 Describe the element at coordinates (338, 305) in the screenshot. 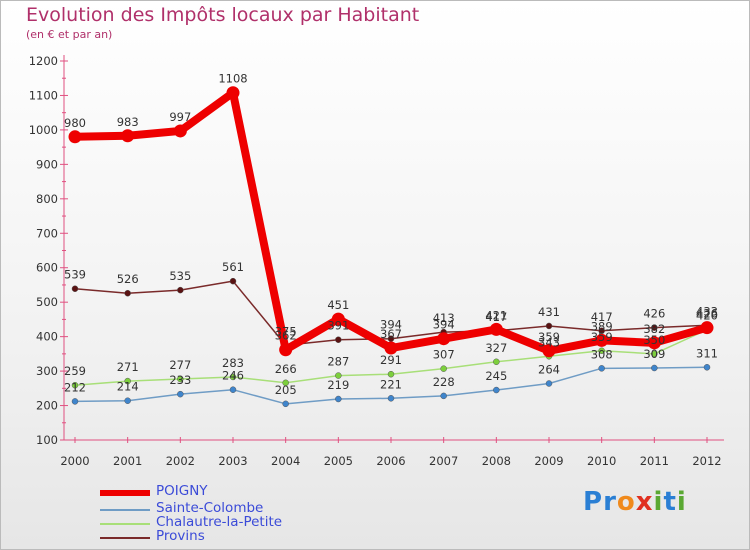

I see `data-label-poigny: 451` at that location.